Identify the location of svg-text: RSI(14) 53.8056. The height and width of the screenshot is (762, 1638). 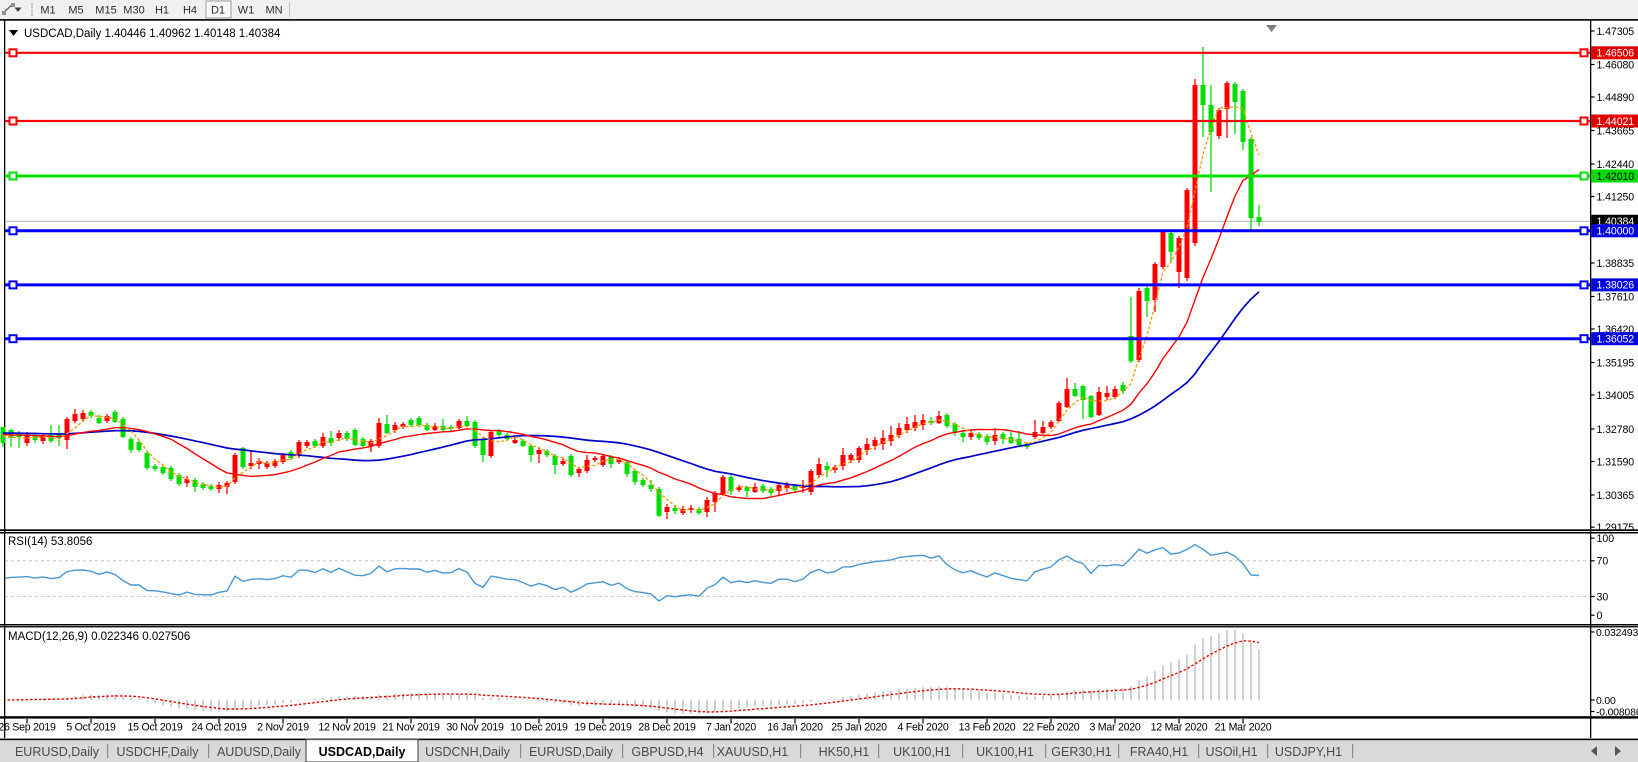
(50, 542).